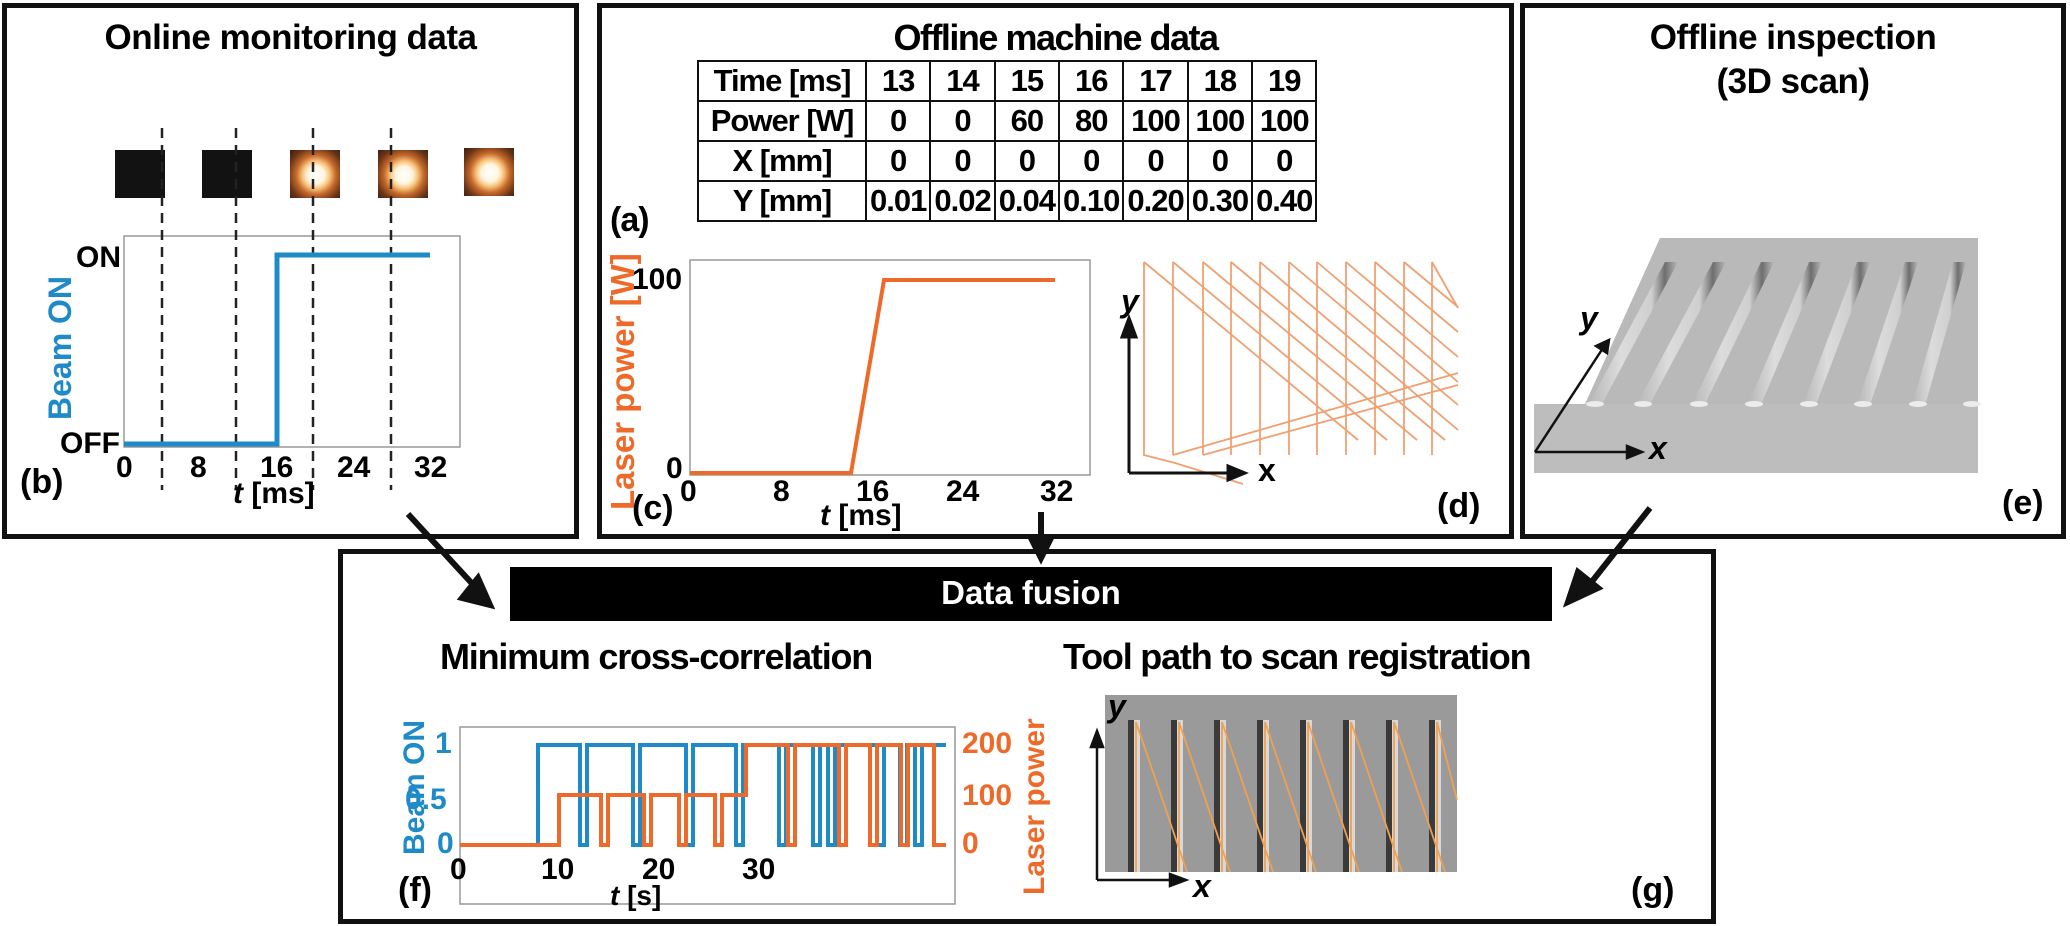  What do you see at coordinates (1783, 404) in the screenshot?
I see `ridge-end-highlights` at bounding box center [1783, 404].